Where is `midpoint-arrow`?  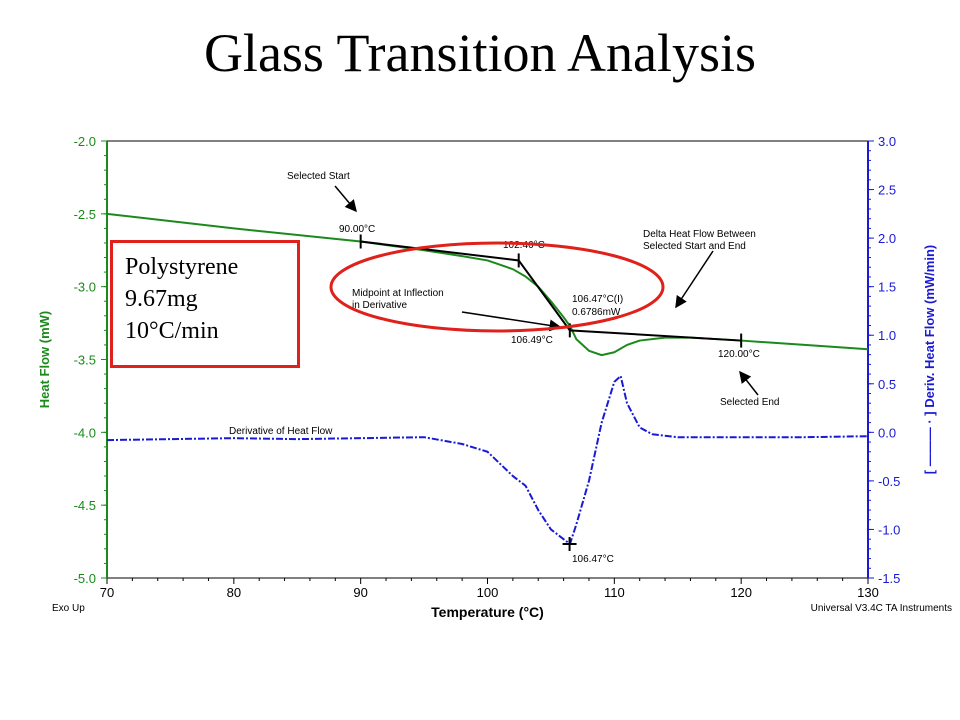 midpoint-arrow is located at coordinates (511, 321).